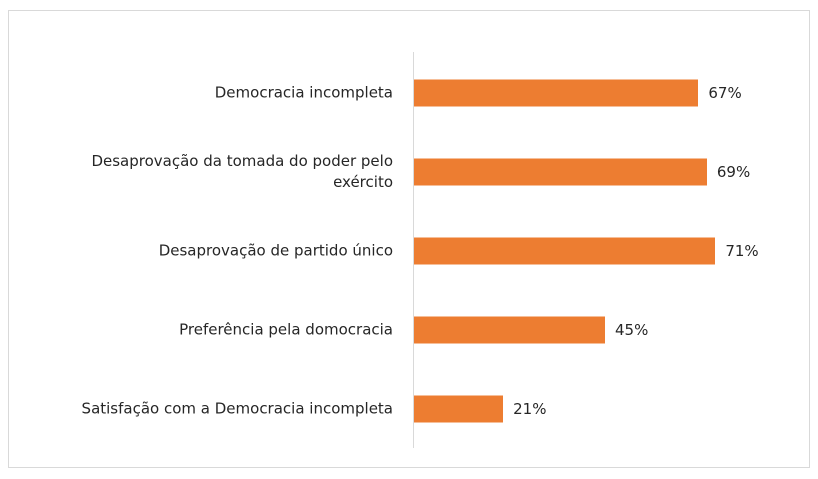 Image resolution: width=818 pixels, height=479 pixels. Describe the element at coordinates (632, 329) in the screenshot. I see `value-label: 45%` at that location.